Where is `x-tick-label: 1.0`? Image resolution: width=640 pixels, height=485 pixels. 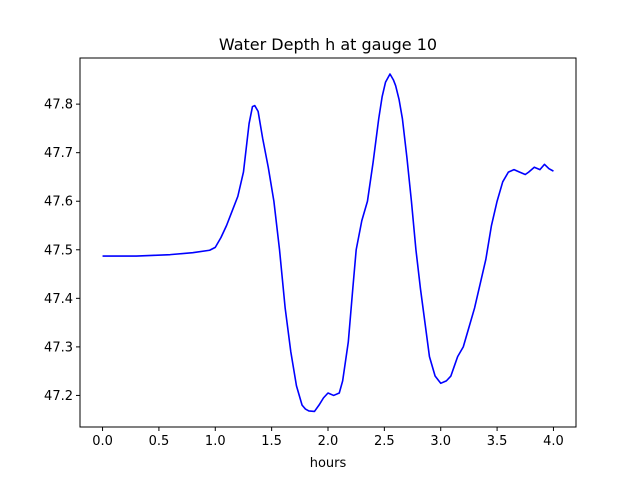
x-tick-label: 1.0 is located at coordinates (215, 441).